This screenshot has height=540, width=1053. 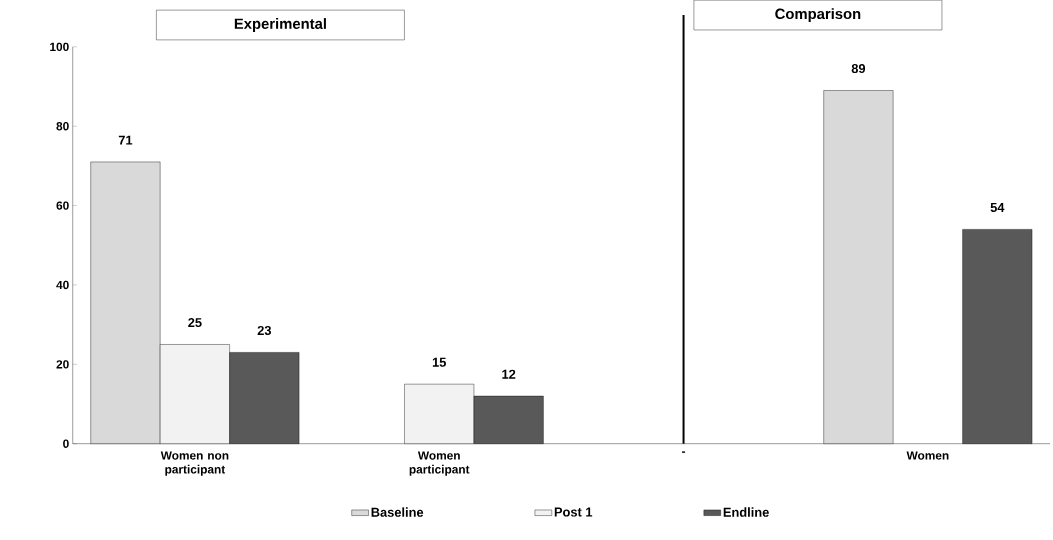 I want to click on x-tick-label: Women, so click(x=927, y=455).